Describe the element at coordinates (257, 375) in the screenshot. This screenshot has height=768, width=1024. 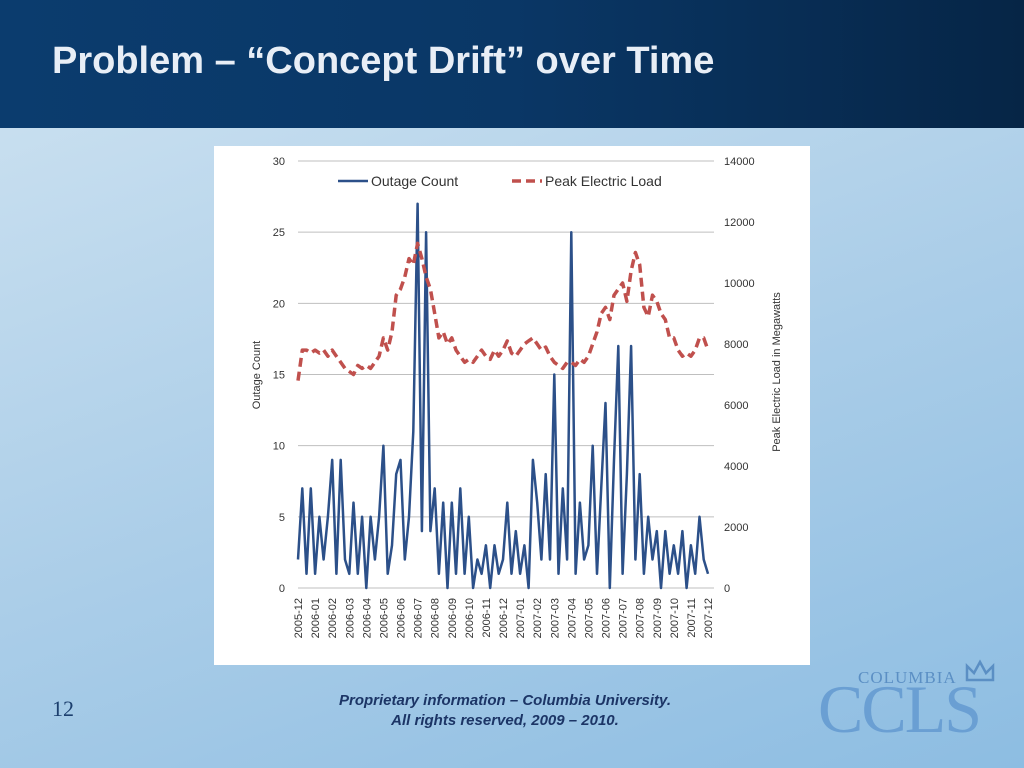
I see `y-axis-label: Outage Count` at that location.